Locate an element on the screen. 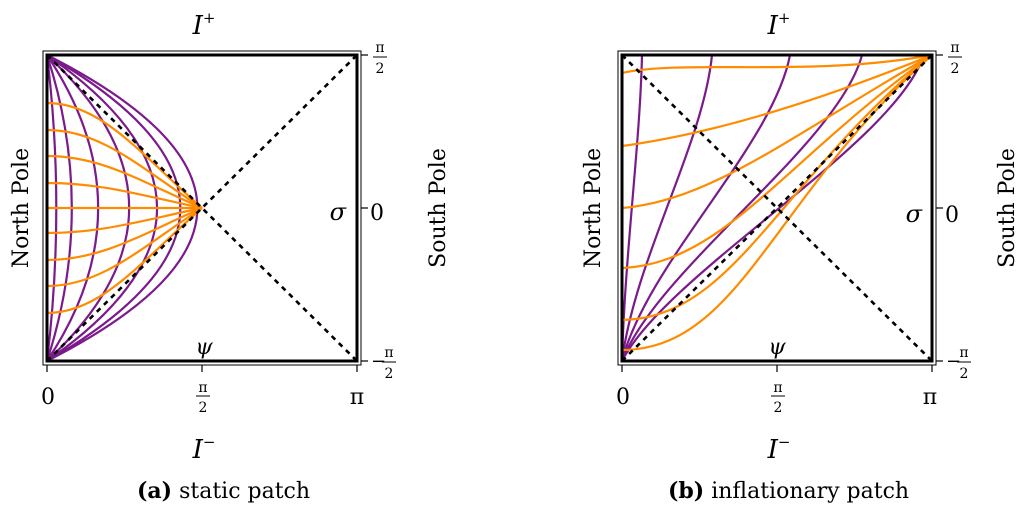 This screenshot has width=1021, height=513. panel-a-xtick-half-num: π is located at coordinates (202, 388).